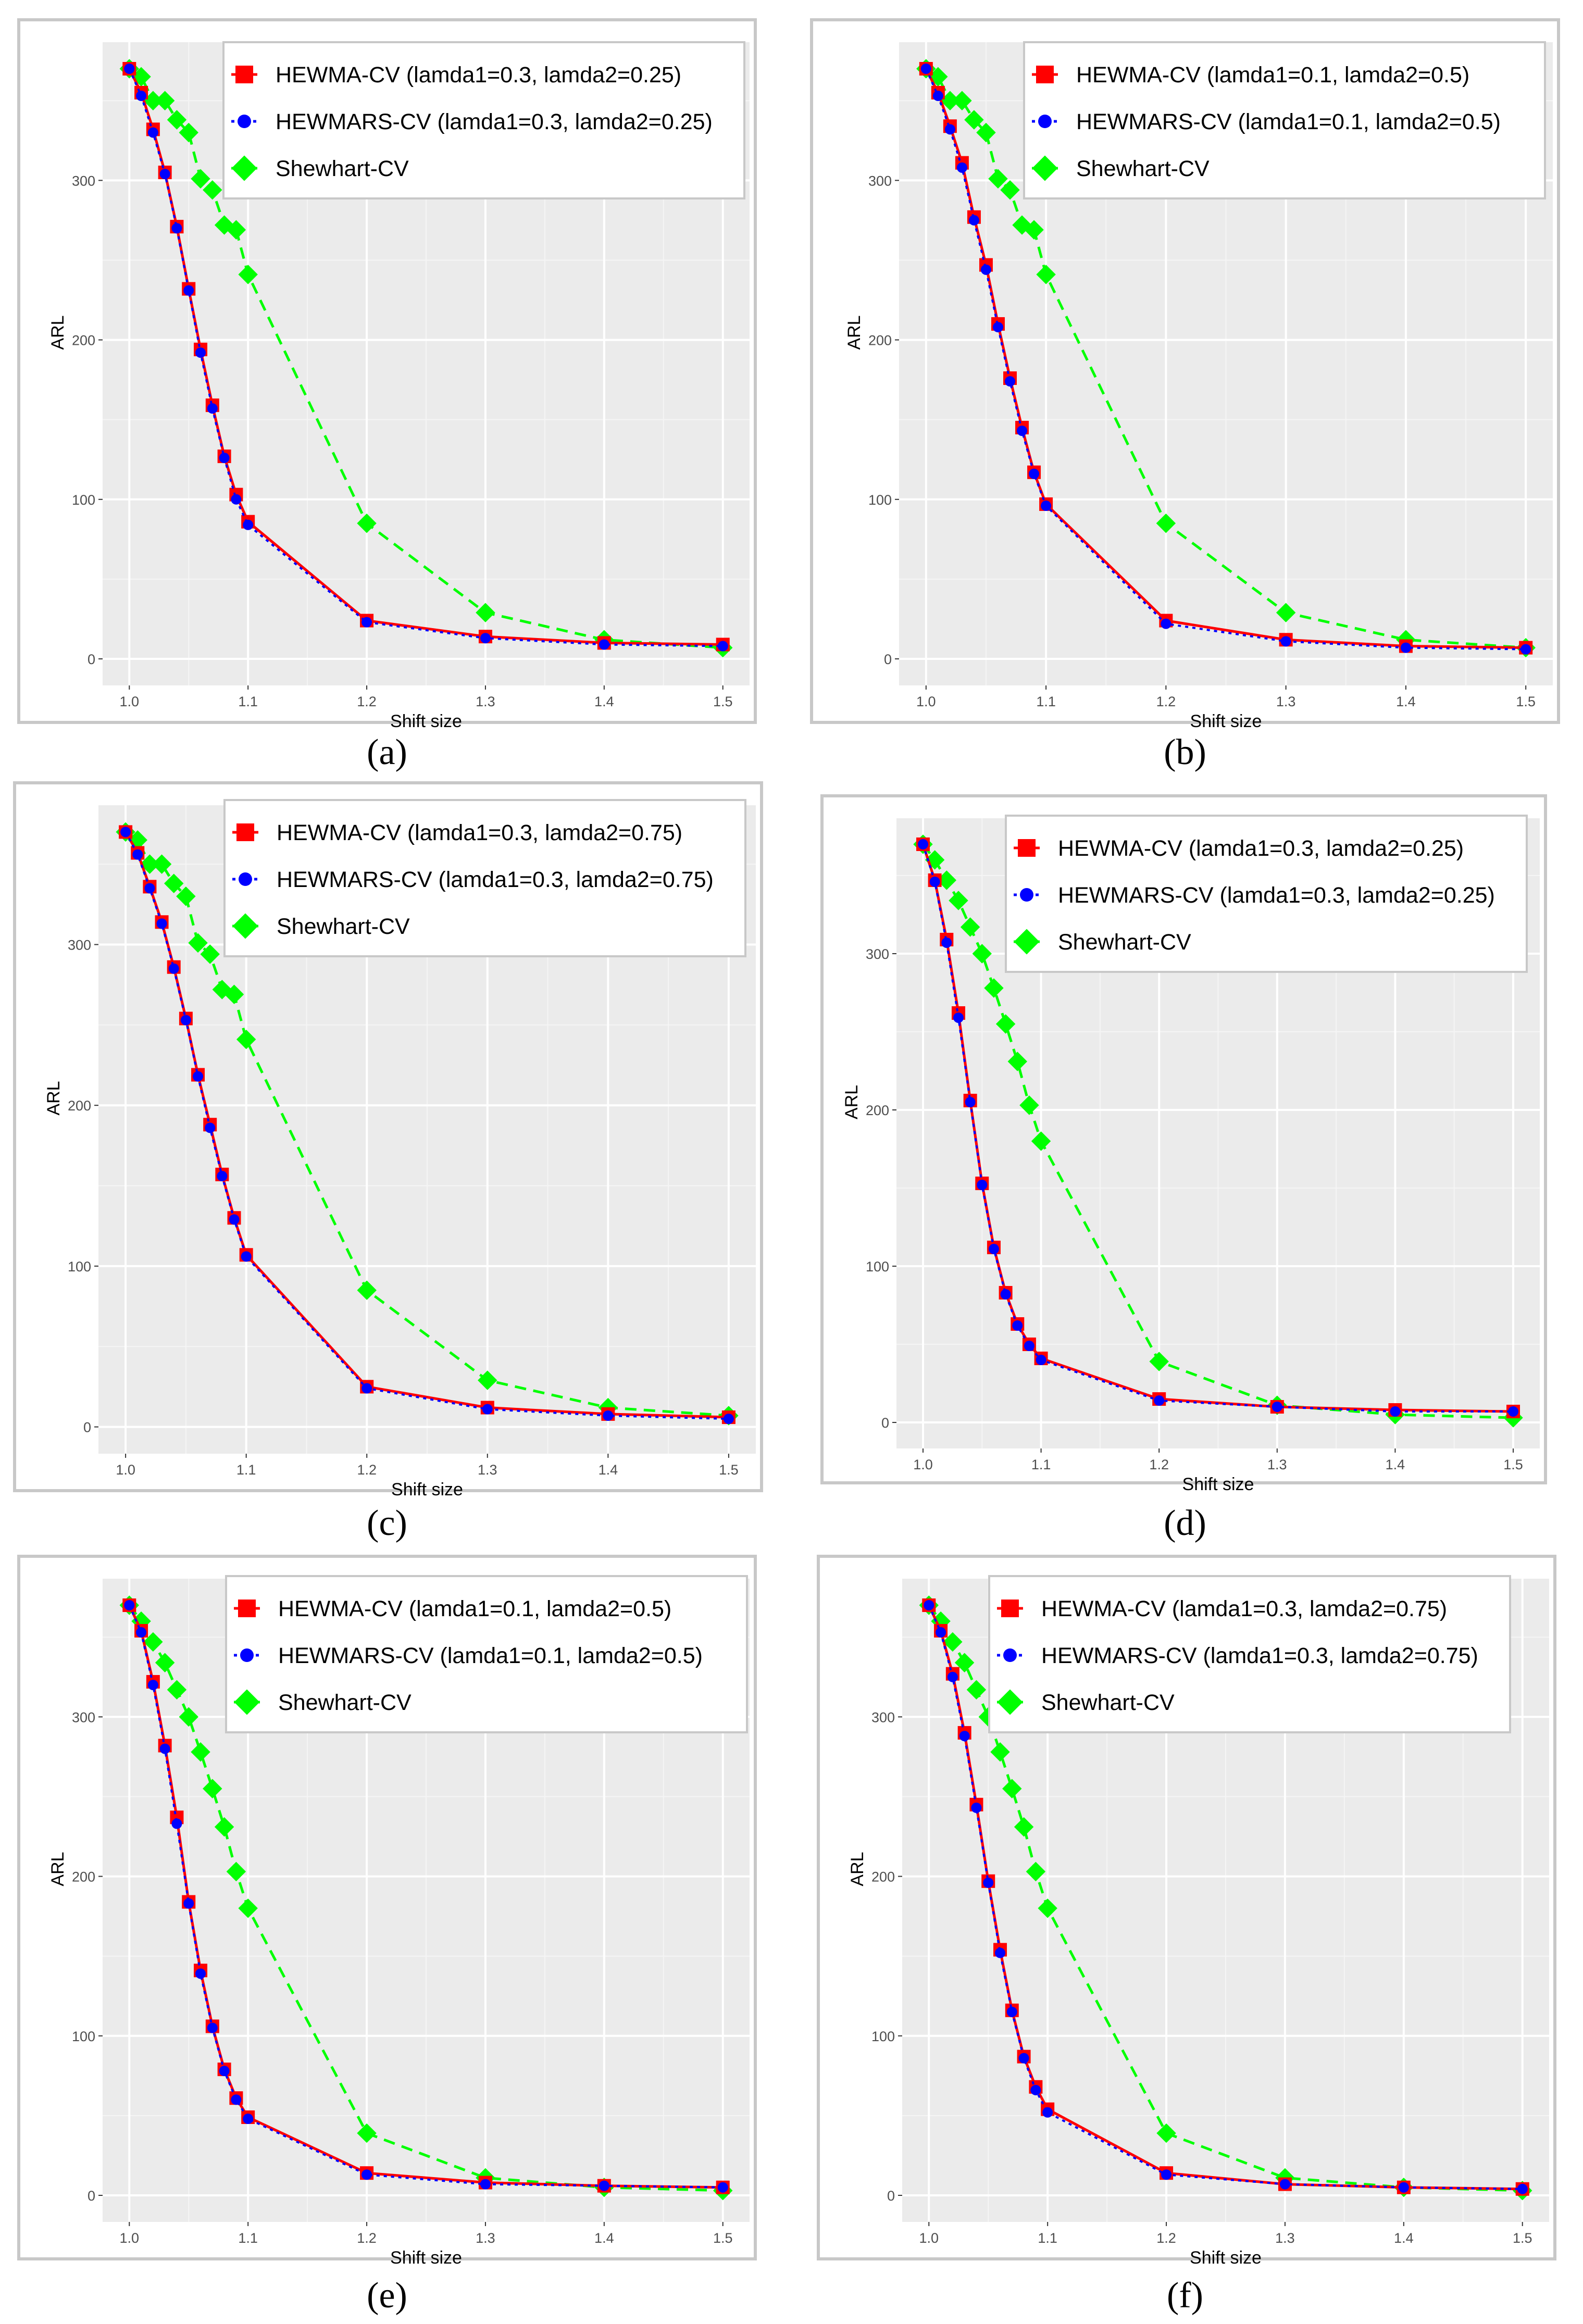  Describe the element at coordinates (427, 1490) in the screenshot. I see `x-axis-title: Shift size` at that location.